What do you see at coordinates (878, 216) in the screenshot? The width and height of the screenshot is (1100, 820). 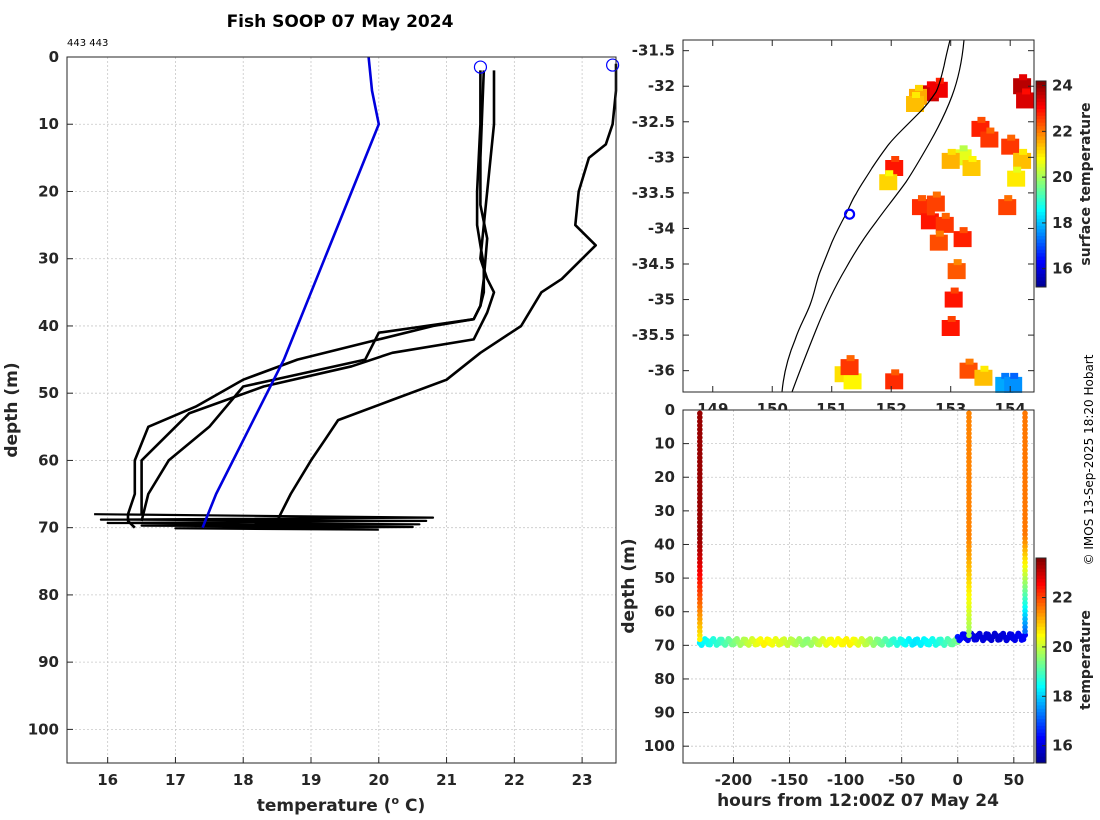 I see `shelf-contour-path` at bounding box center [878, 216].